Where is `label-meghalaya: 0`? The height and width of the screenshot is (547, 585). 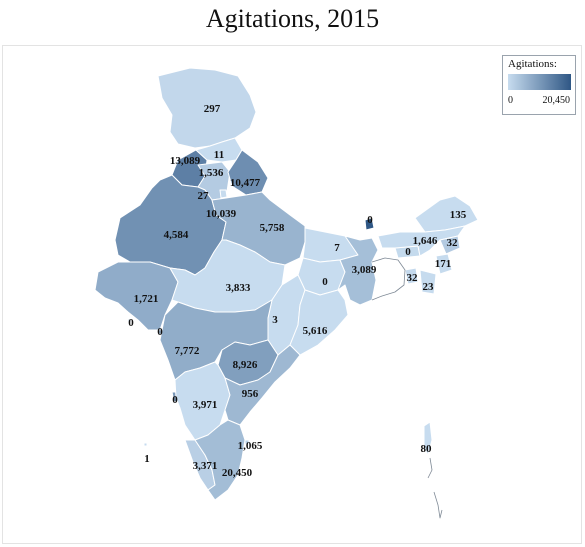
label-meghalaya: 0 is located at coordinates (408, 252).